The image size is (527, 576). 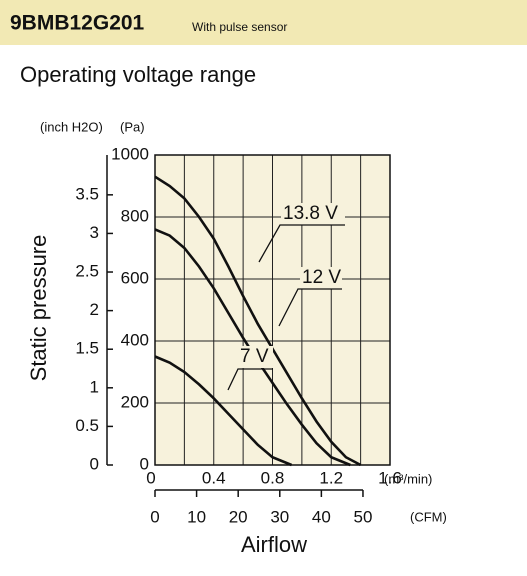 What do you see at coordinates (135, 277) in the screenshot?
I see `y-tick-label: 600` at bounding box center [135, 277].